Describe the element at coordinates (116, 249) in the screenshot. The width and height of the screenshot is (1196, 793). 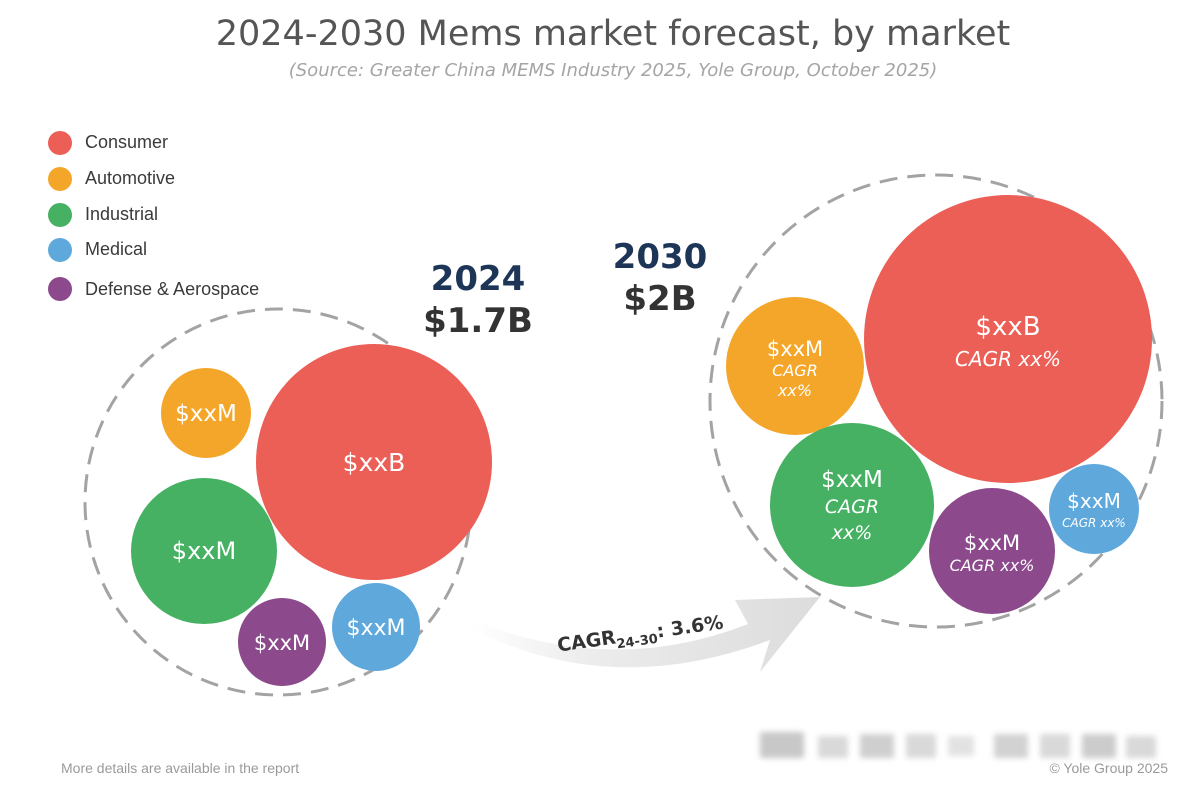
I see `legend-label: Medical` at that location.